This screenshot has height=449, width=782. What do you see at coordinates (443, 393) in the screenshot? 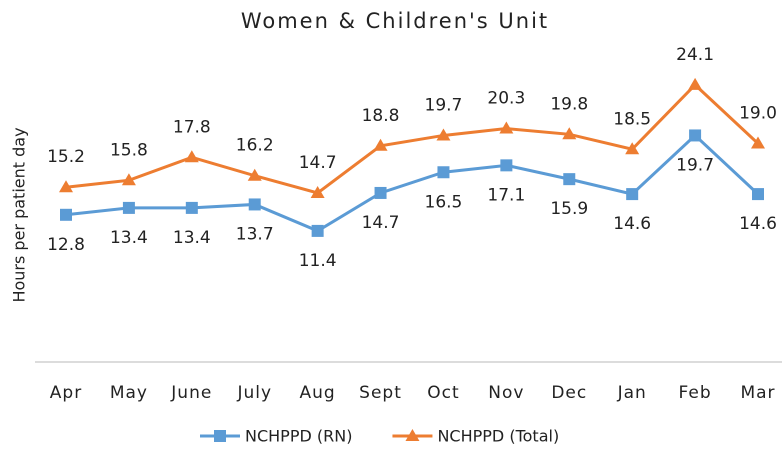
I see `x-tick-label: Oct` at bounding box center [443, 393].